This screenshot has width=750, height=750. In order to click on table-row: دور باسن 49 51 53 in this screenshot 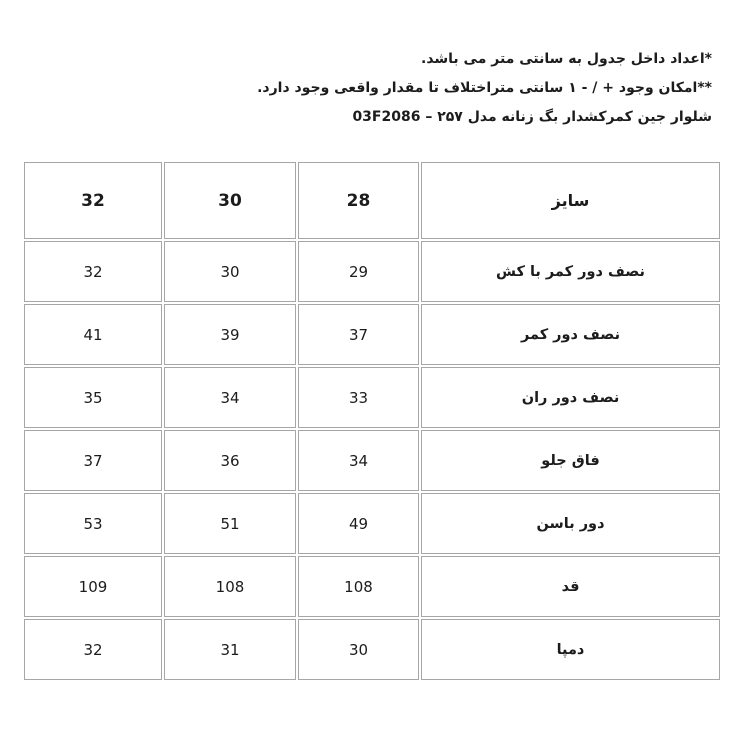, I will do `click(372, 523)`.